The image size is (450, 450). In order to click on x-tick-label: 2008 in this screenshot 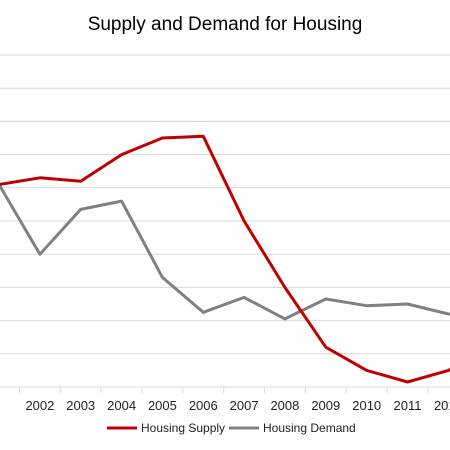, I will do `click(284, 405)`.